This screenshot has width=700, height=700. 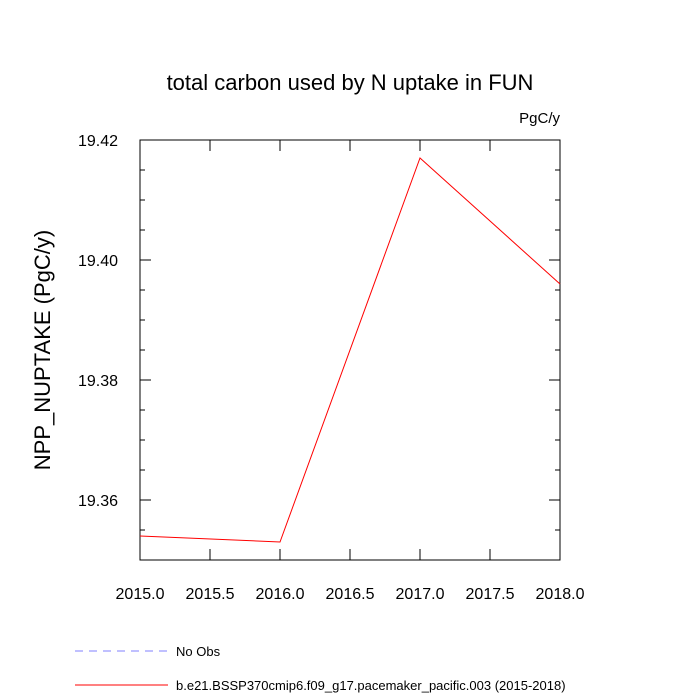 I want to click on x-tick-label: 2017.5, so click(x=490, y=594).